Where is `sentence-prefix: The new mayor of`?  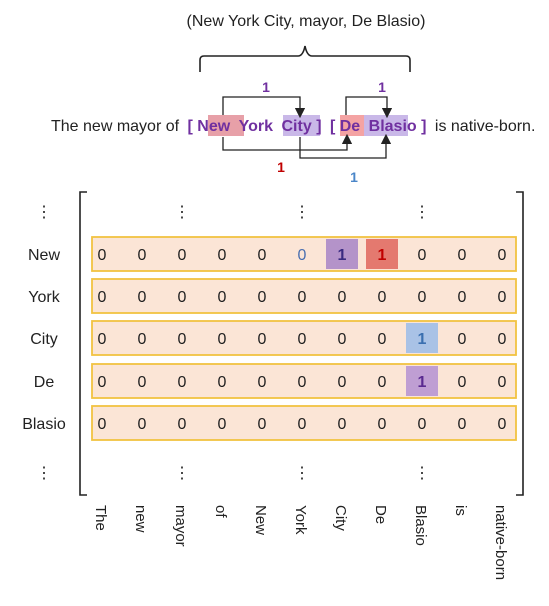
sentence-prefix: The new mayor of is located at coordinates (115, 126).